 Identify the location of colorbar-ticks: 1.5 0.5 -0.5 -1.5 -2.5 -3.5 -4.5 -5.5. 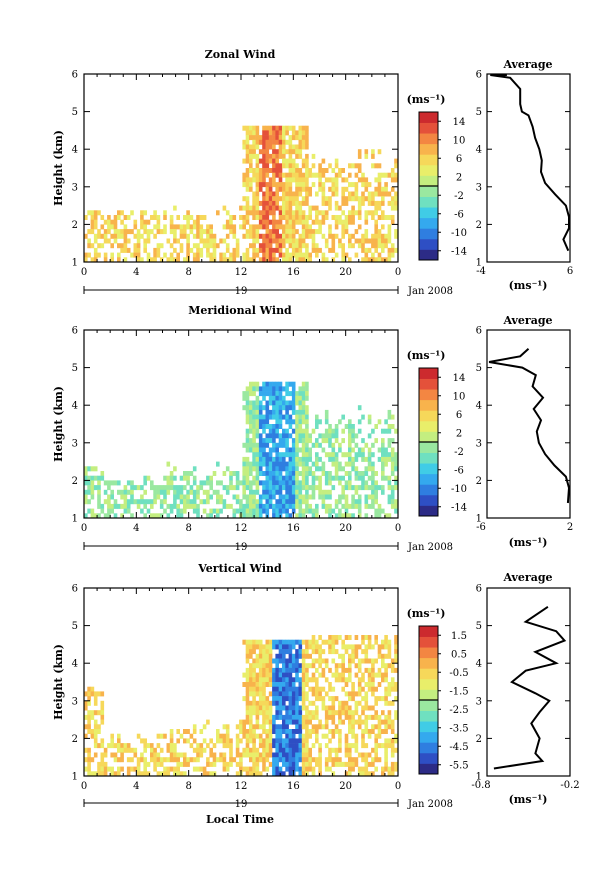
(444, 701).